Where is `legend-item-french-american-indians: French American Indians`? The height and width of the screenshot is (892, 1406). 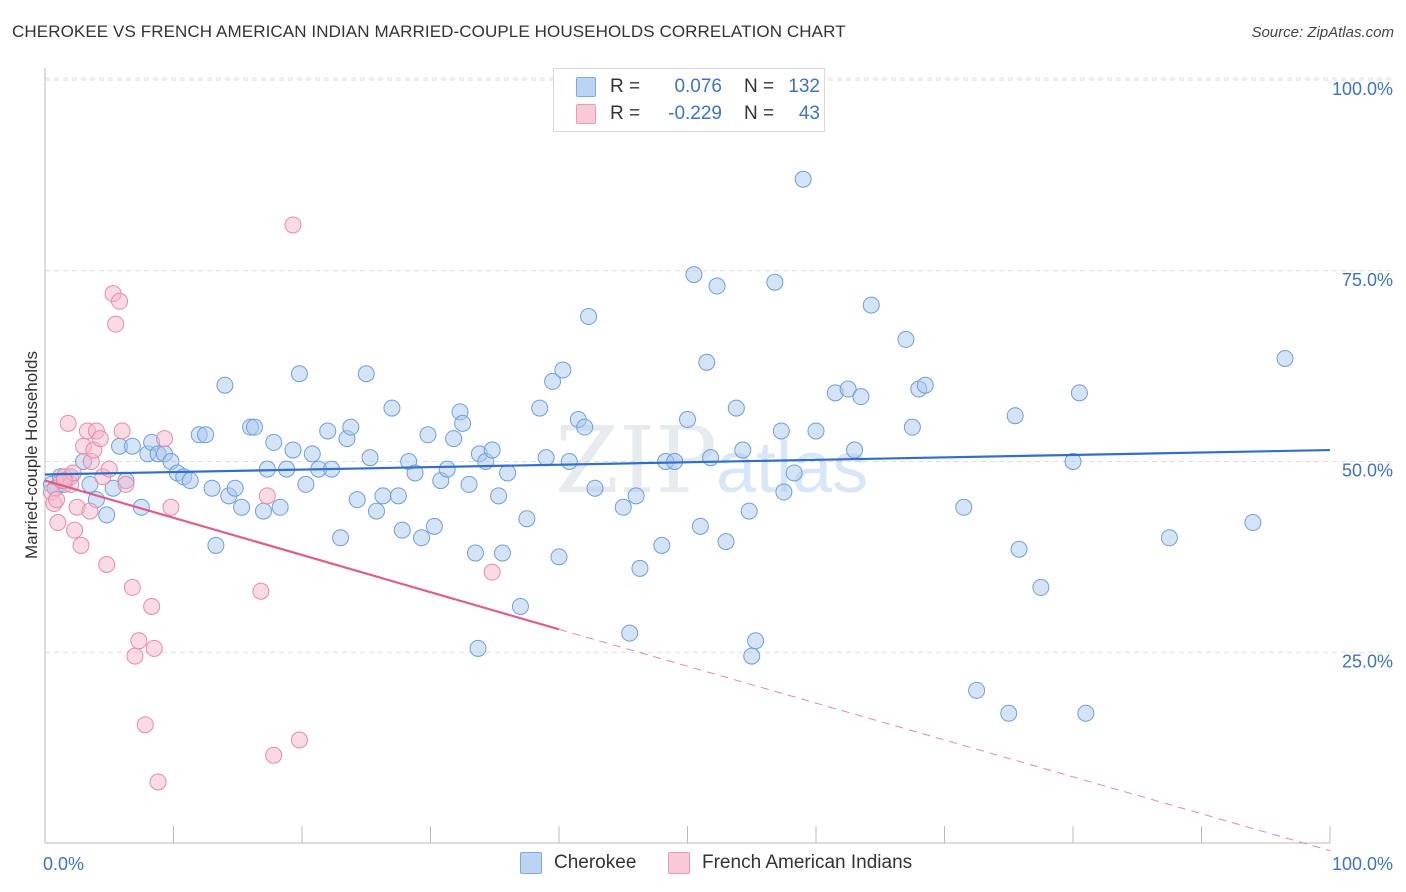
legend-item-french-american-indians: French American Indians is located at coordinates (790, 863).